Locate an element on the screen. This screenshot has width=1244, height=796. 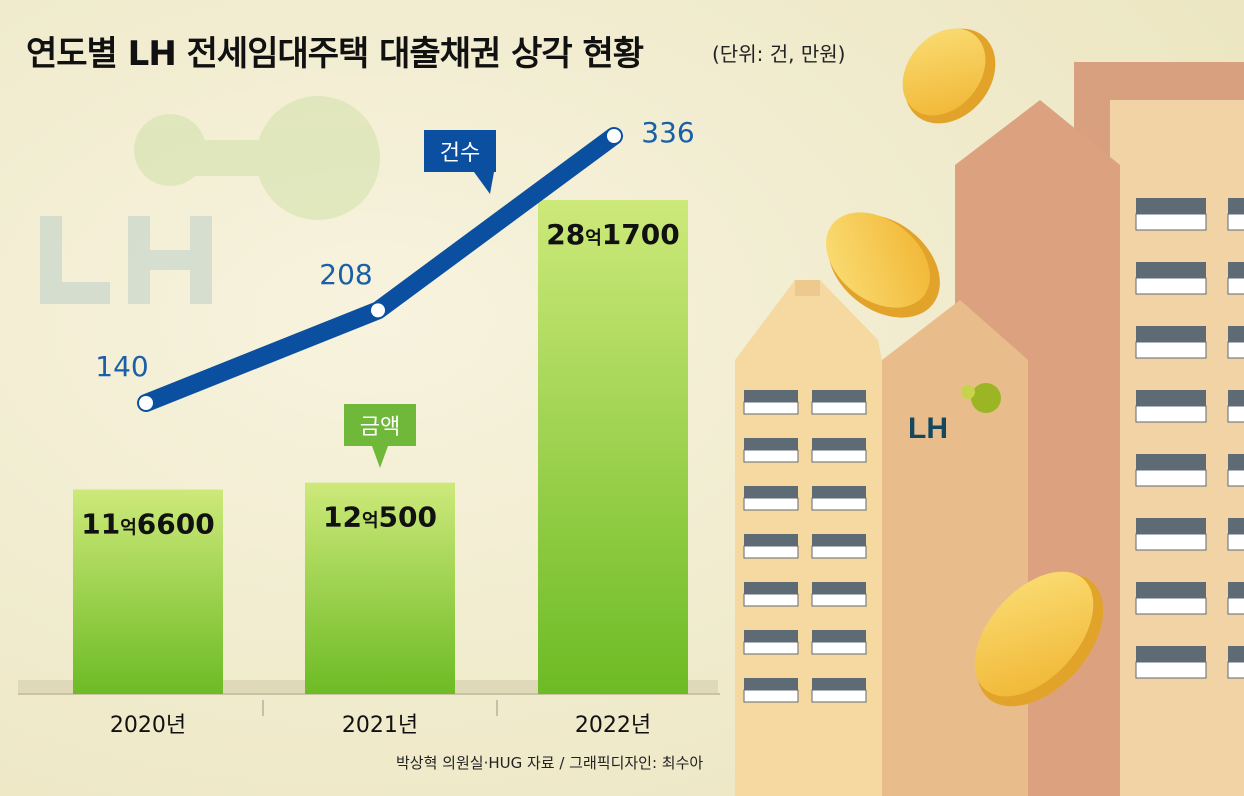
count-value-label: 208 is located at coordinates (345, 274).